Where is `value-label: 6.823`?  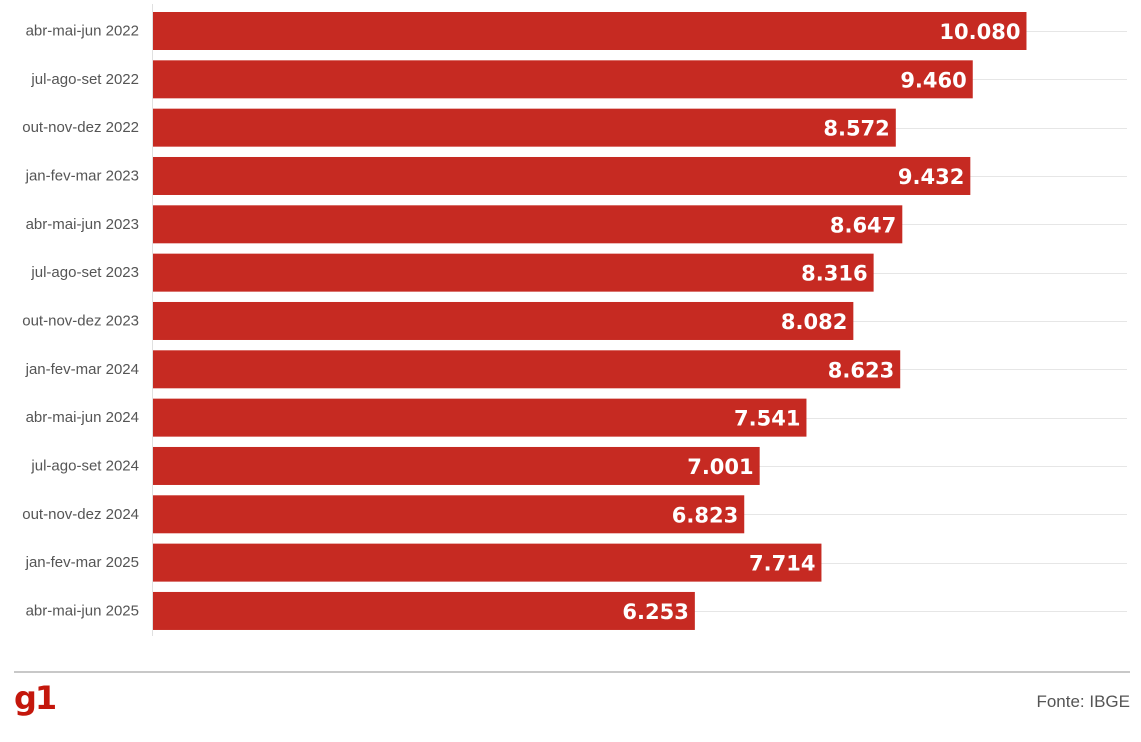 value-label: 6.823 is located at coordinates (705, 515).